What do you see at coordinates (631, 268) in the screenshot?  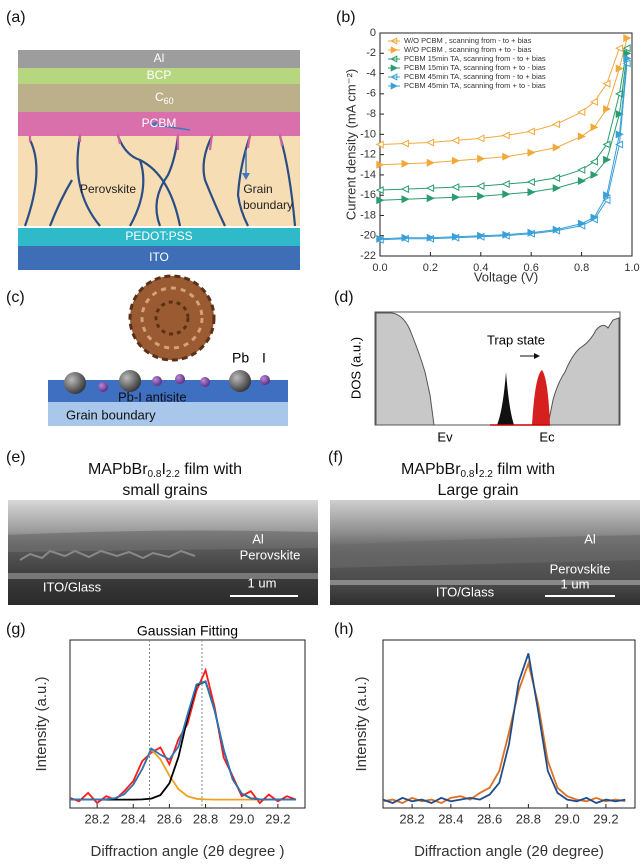 I see `x-tick-label: 1.0` at bounding box center [631, 268].